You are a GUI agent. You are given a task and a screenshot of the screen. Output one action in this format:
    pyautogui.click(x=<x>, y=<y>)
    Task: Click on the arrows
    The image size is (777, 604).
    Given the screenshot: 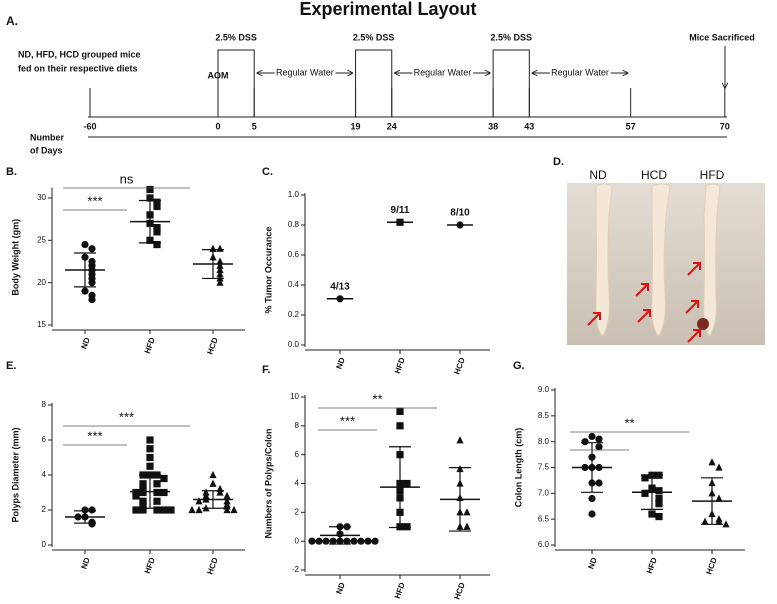 What is the action you would take?
    pyautogui.click(x=644, y=302)
    